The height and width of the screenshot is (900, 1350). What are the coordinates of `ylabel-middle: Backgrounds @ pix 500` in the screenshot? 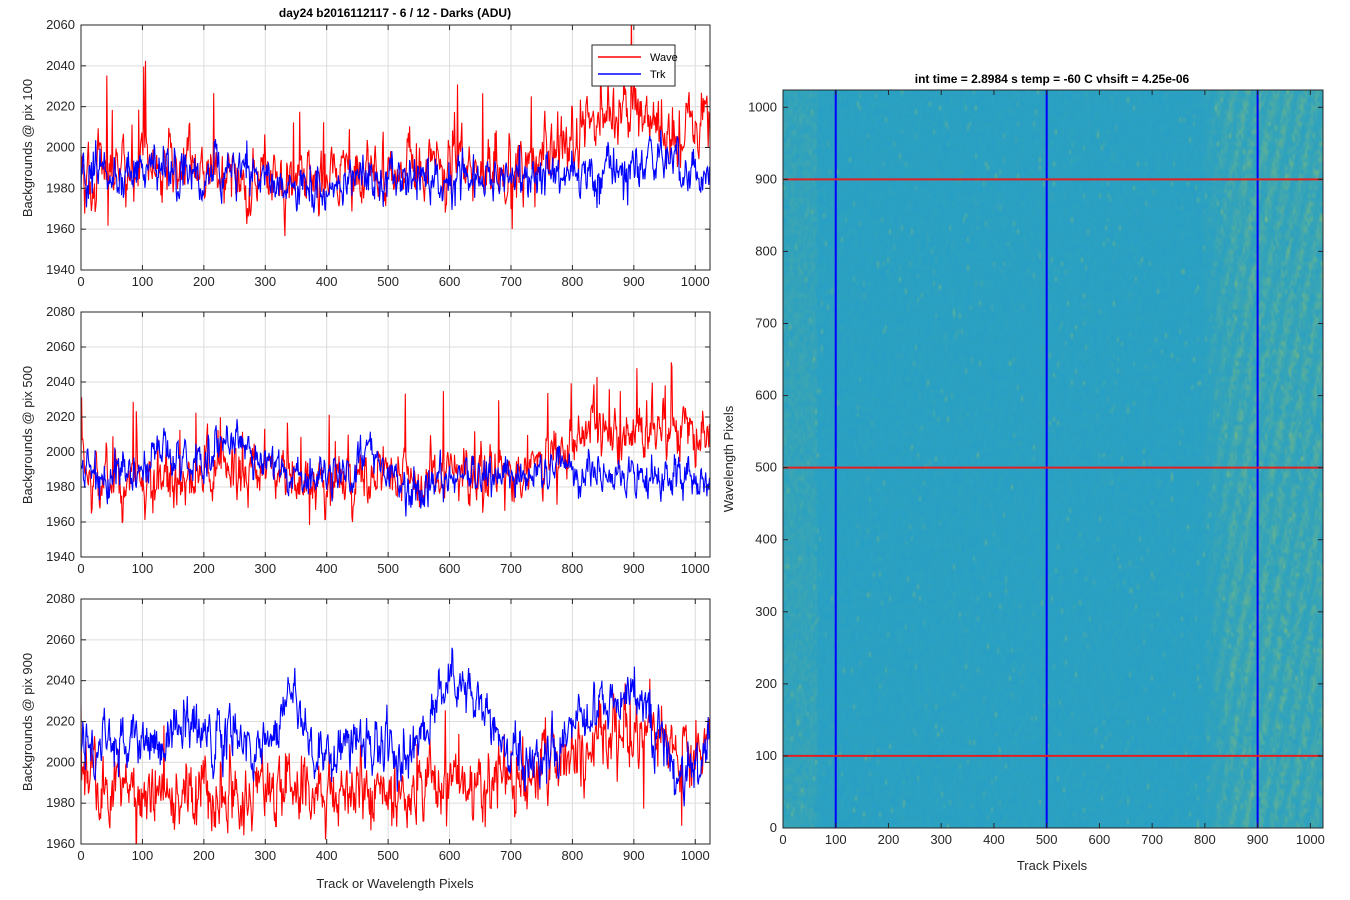 It's located at (27, 435).